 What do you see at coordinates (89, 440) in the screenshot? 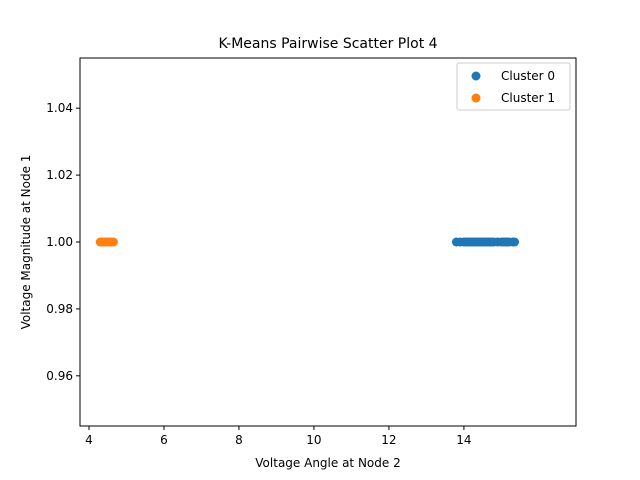
I see `x-tick-label: 4` at bounding box center [89, 440].